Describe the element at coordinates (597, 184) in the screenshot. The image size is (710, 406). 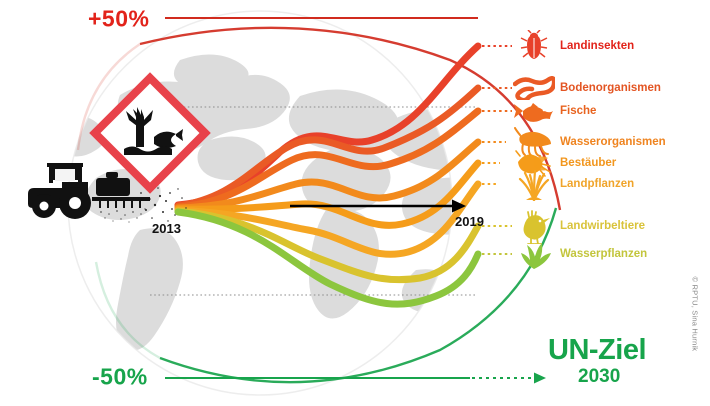
I see `legend-label: Landpflanzen` at that location.